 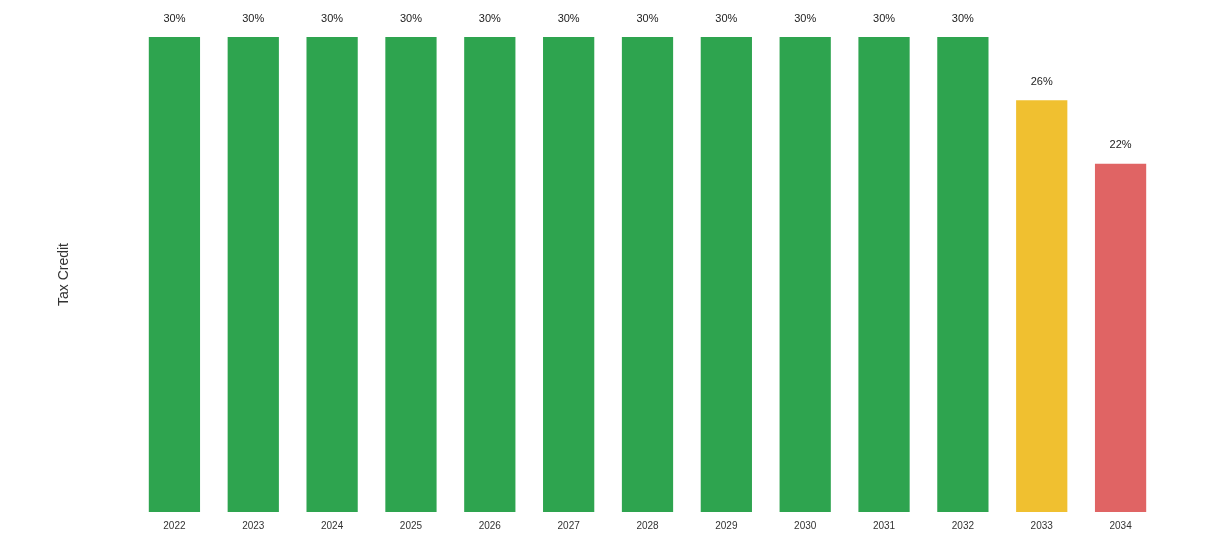 I want to click on x-tick-label: 2026, so click(x=490, y=525).